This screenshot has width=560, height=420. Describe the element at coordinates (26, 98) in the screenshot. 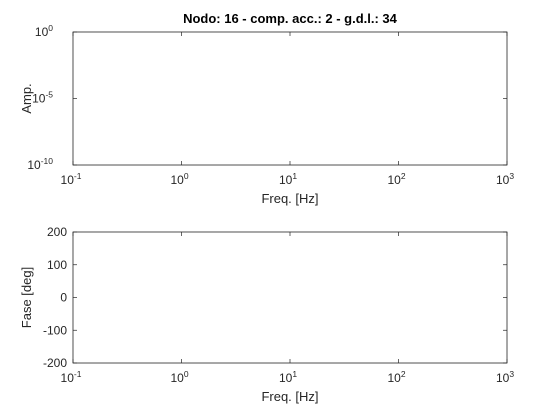

I see `y-axis-label: Amp.` at that location.